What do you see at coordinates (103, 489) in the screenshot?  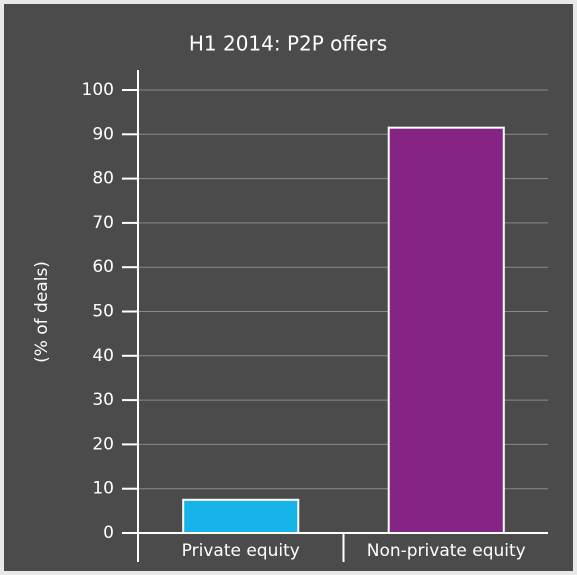 I see `y-tick-label: 10` at bounding box center [103, 489].